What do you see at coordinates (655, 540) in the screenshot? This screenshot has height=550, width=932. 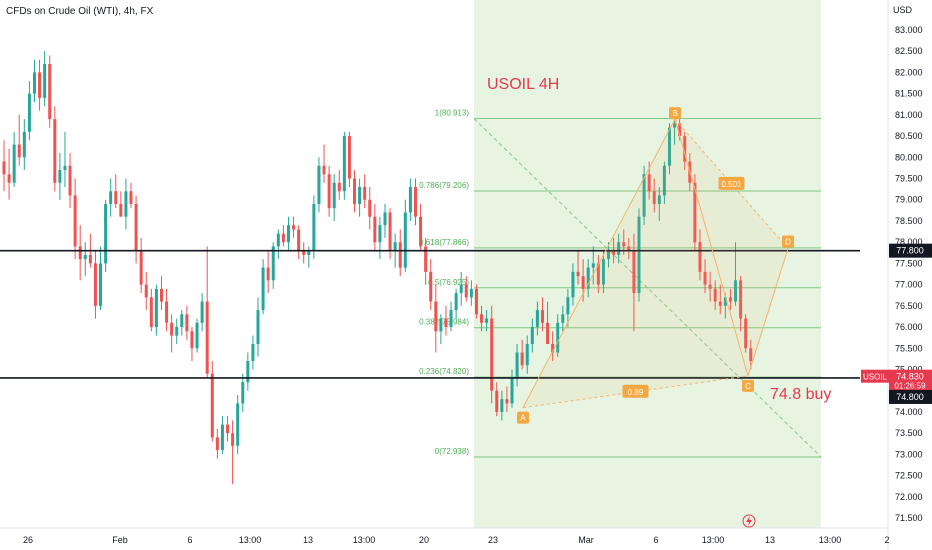 I see `time-tick-label: 6` at bounding box center [655, 540].